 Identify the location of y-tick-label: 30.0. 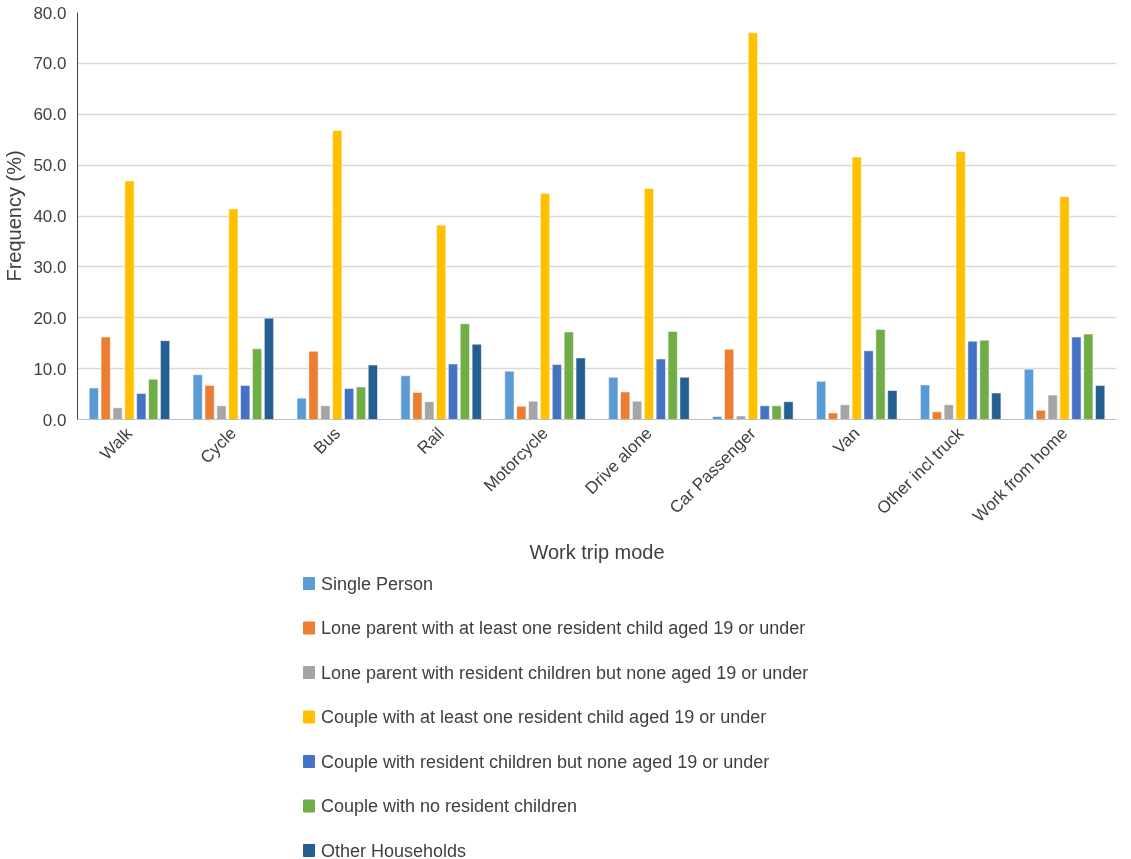
(50, 267).